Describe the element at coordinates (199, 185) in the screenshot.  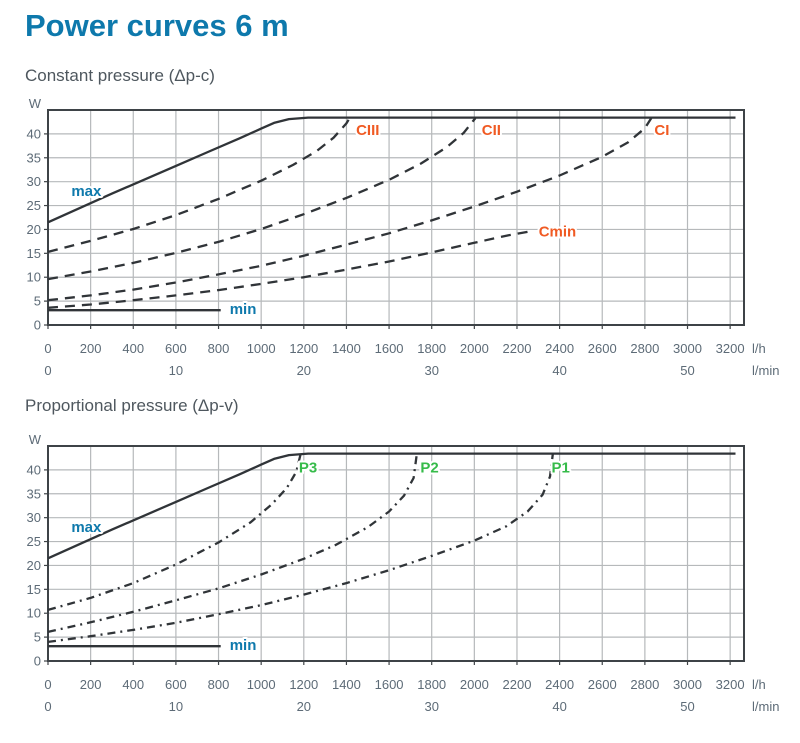
I see `curve-CIII` at that location.